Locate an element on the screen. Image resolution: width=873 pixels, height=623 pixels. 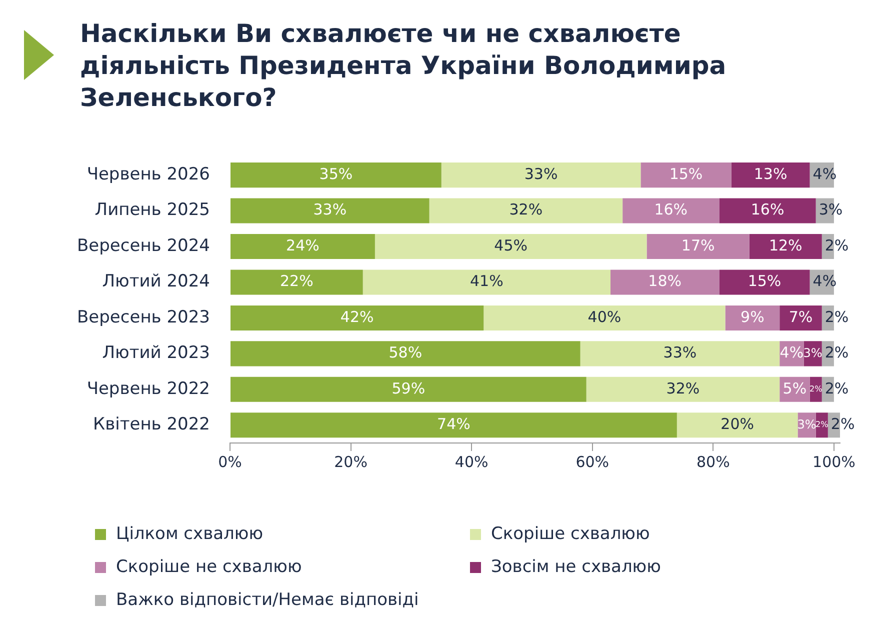
y-tick-label: Вересень 2024 is located at coordinates (143, 246).